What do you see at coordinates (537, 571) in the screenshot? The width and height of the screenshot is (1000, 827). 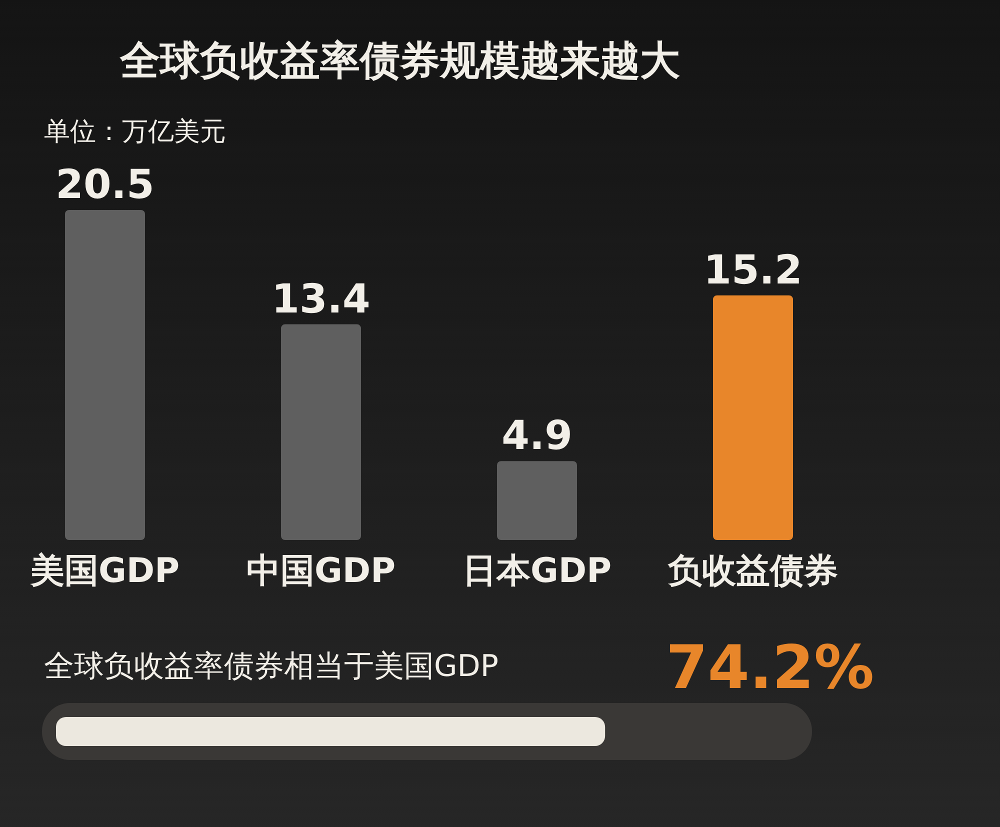 I see `x-tick-label: 日本GDP` at bounding box center [537, 571].